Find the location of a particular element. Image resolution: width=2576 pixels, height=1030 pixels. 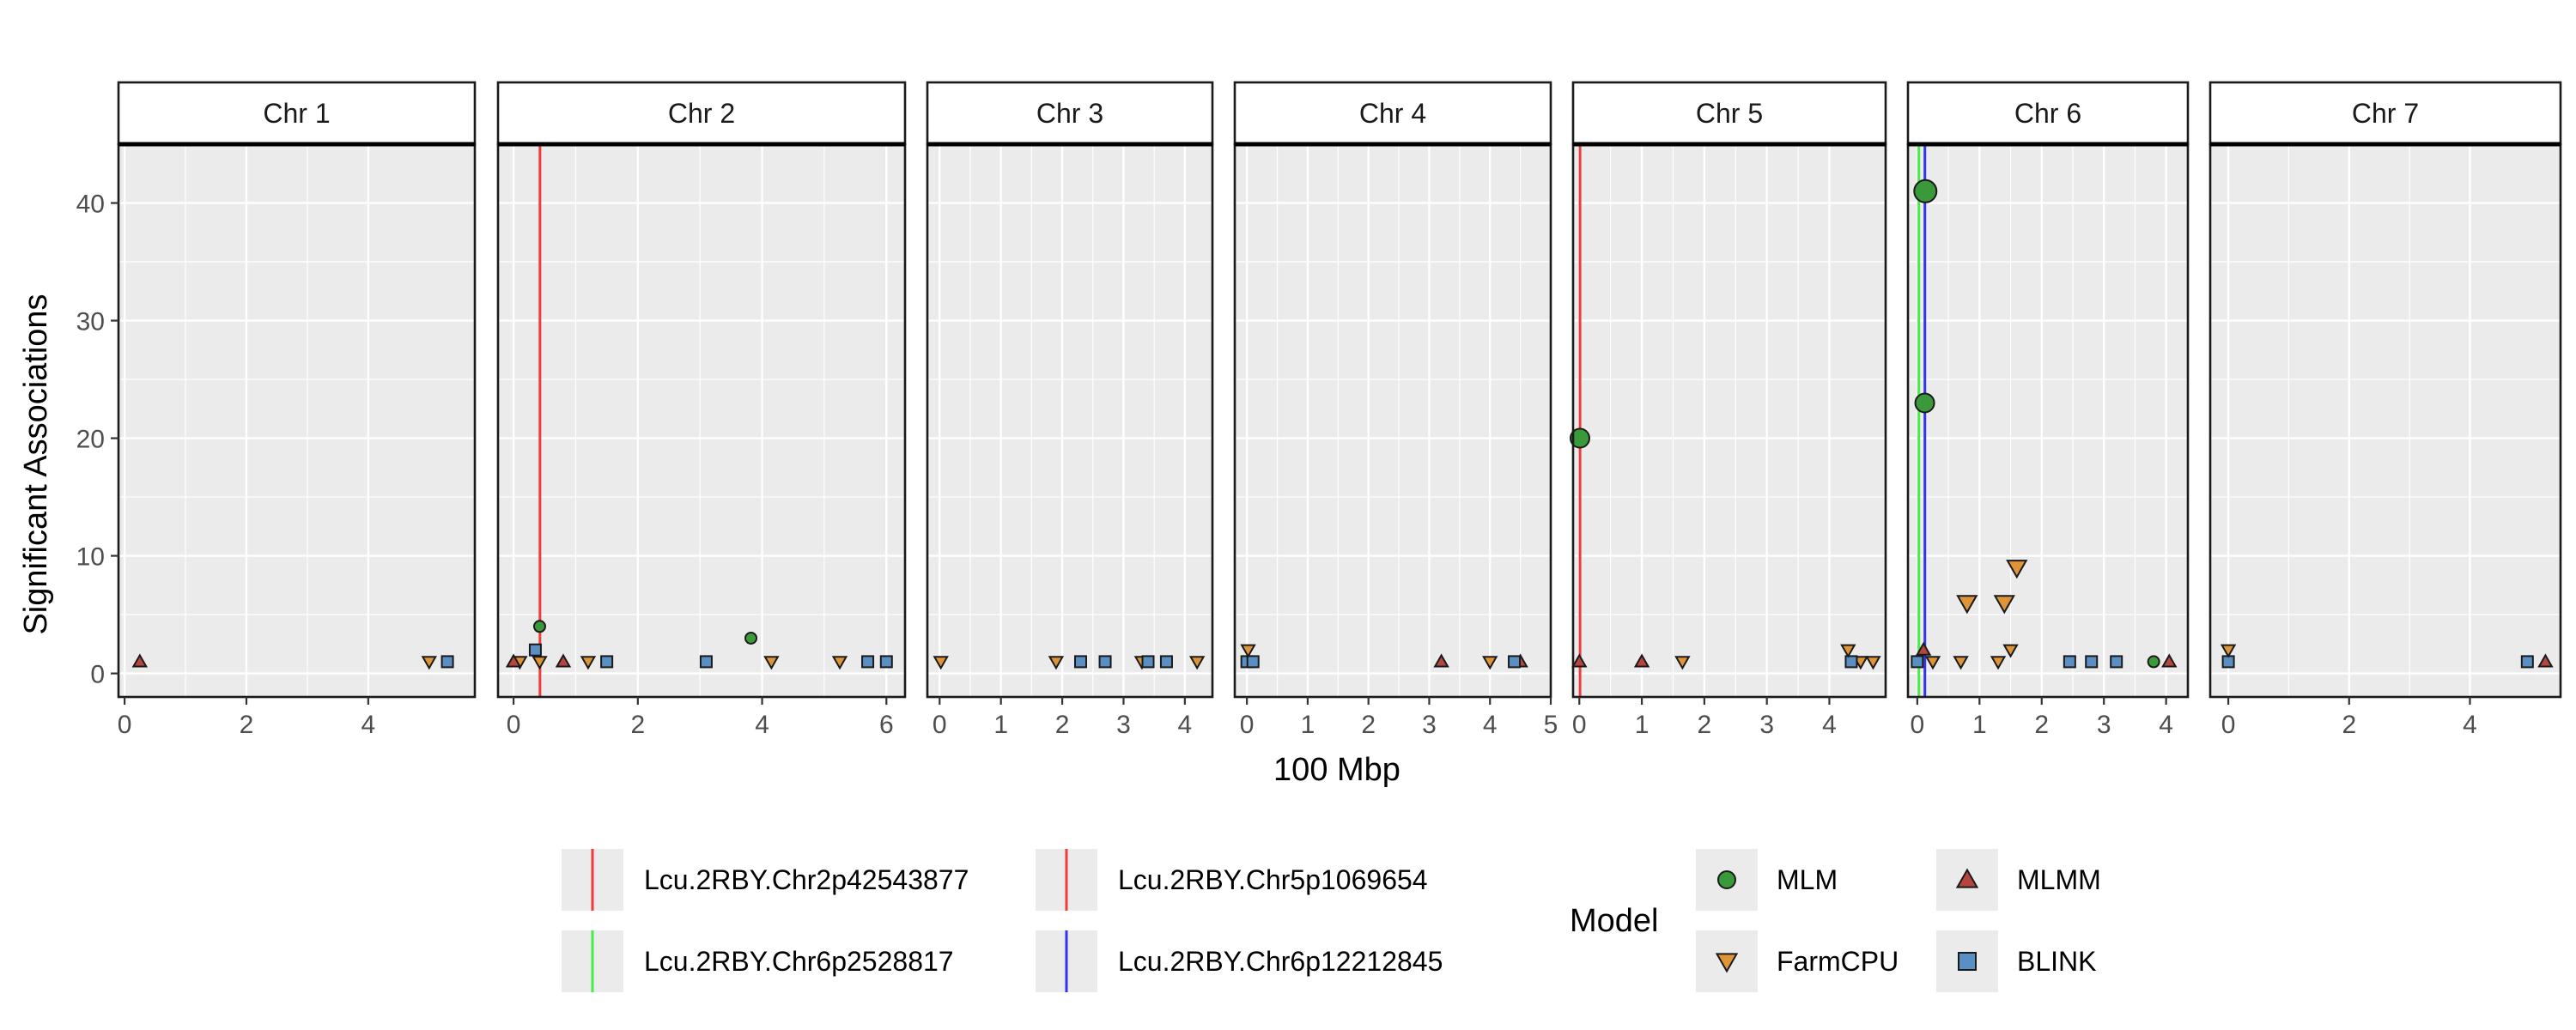

panel-chr-1: Chr 1 0 2 4 is located at coordinates (297, 410).